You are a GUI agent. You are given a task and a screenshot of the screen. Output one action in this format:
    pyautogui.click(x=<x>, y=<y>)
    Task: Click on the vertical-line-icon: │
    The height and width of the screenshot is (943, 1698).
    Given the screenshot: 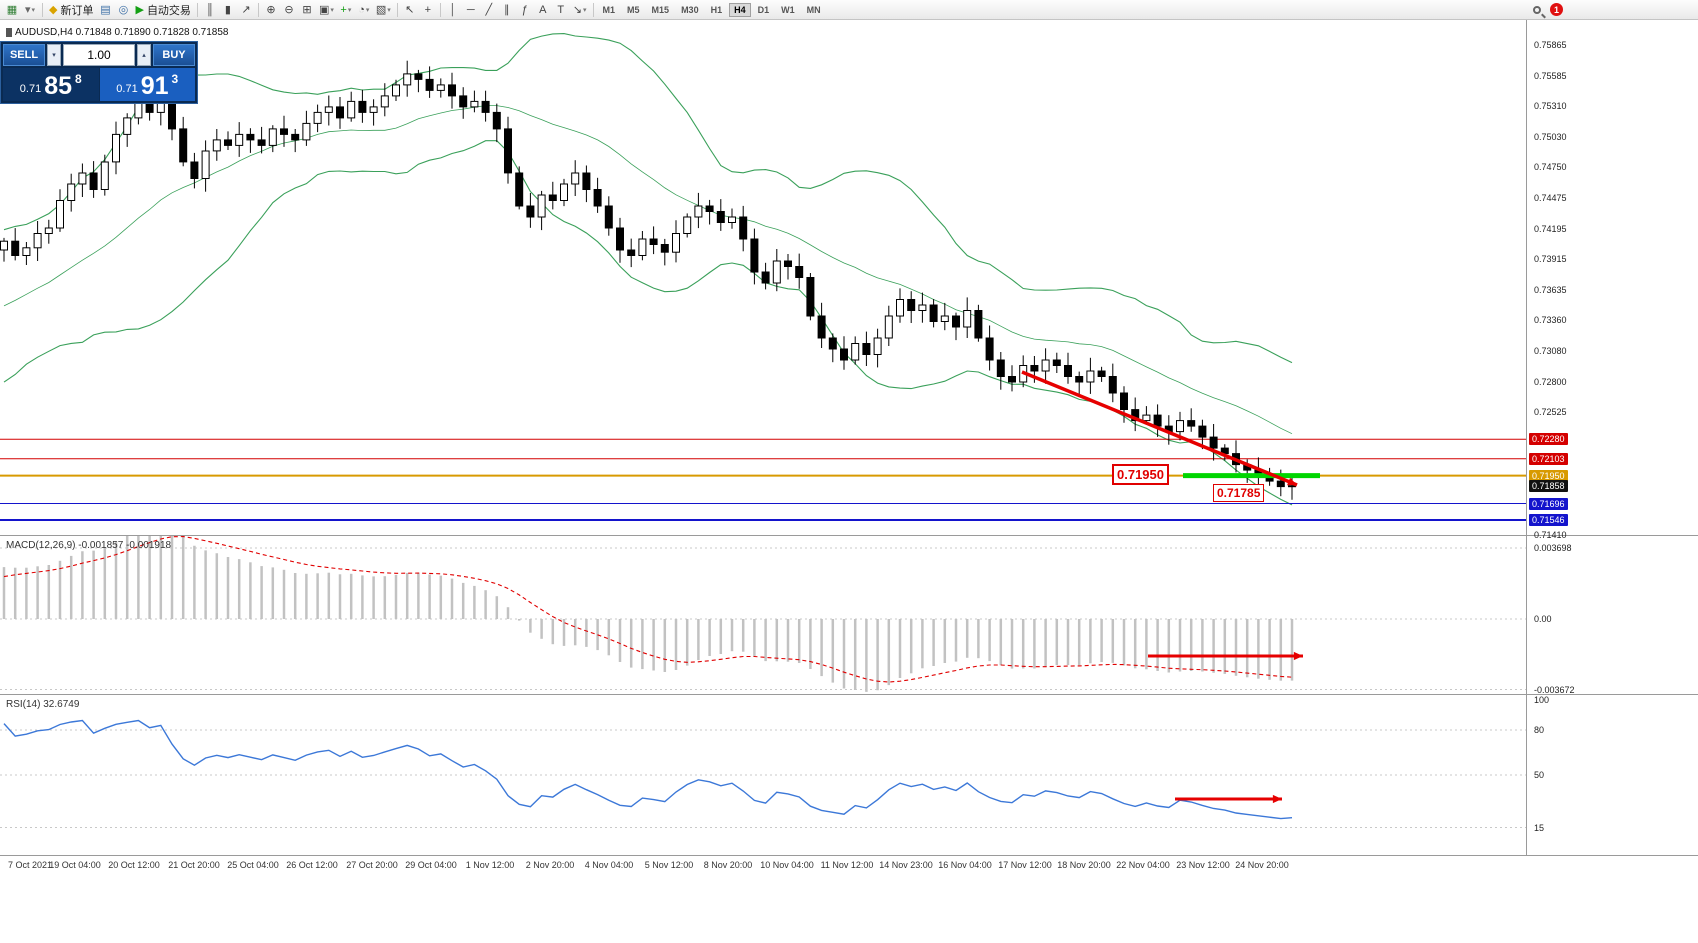 What is the action you would take?
    pyautogui.click(x=453, y=9)
    